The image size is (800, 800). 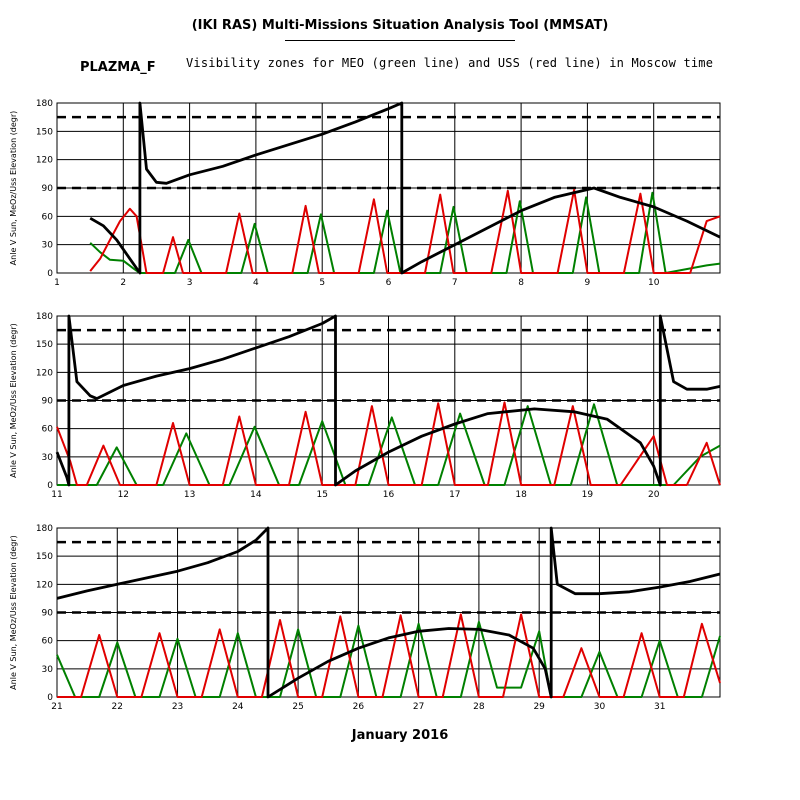 What do you see at coordinates (654, 283) in the screenshot?
I see `x-tick-label: 10` at bounding box center [654, 283].